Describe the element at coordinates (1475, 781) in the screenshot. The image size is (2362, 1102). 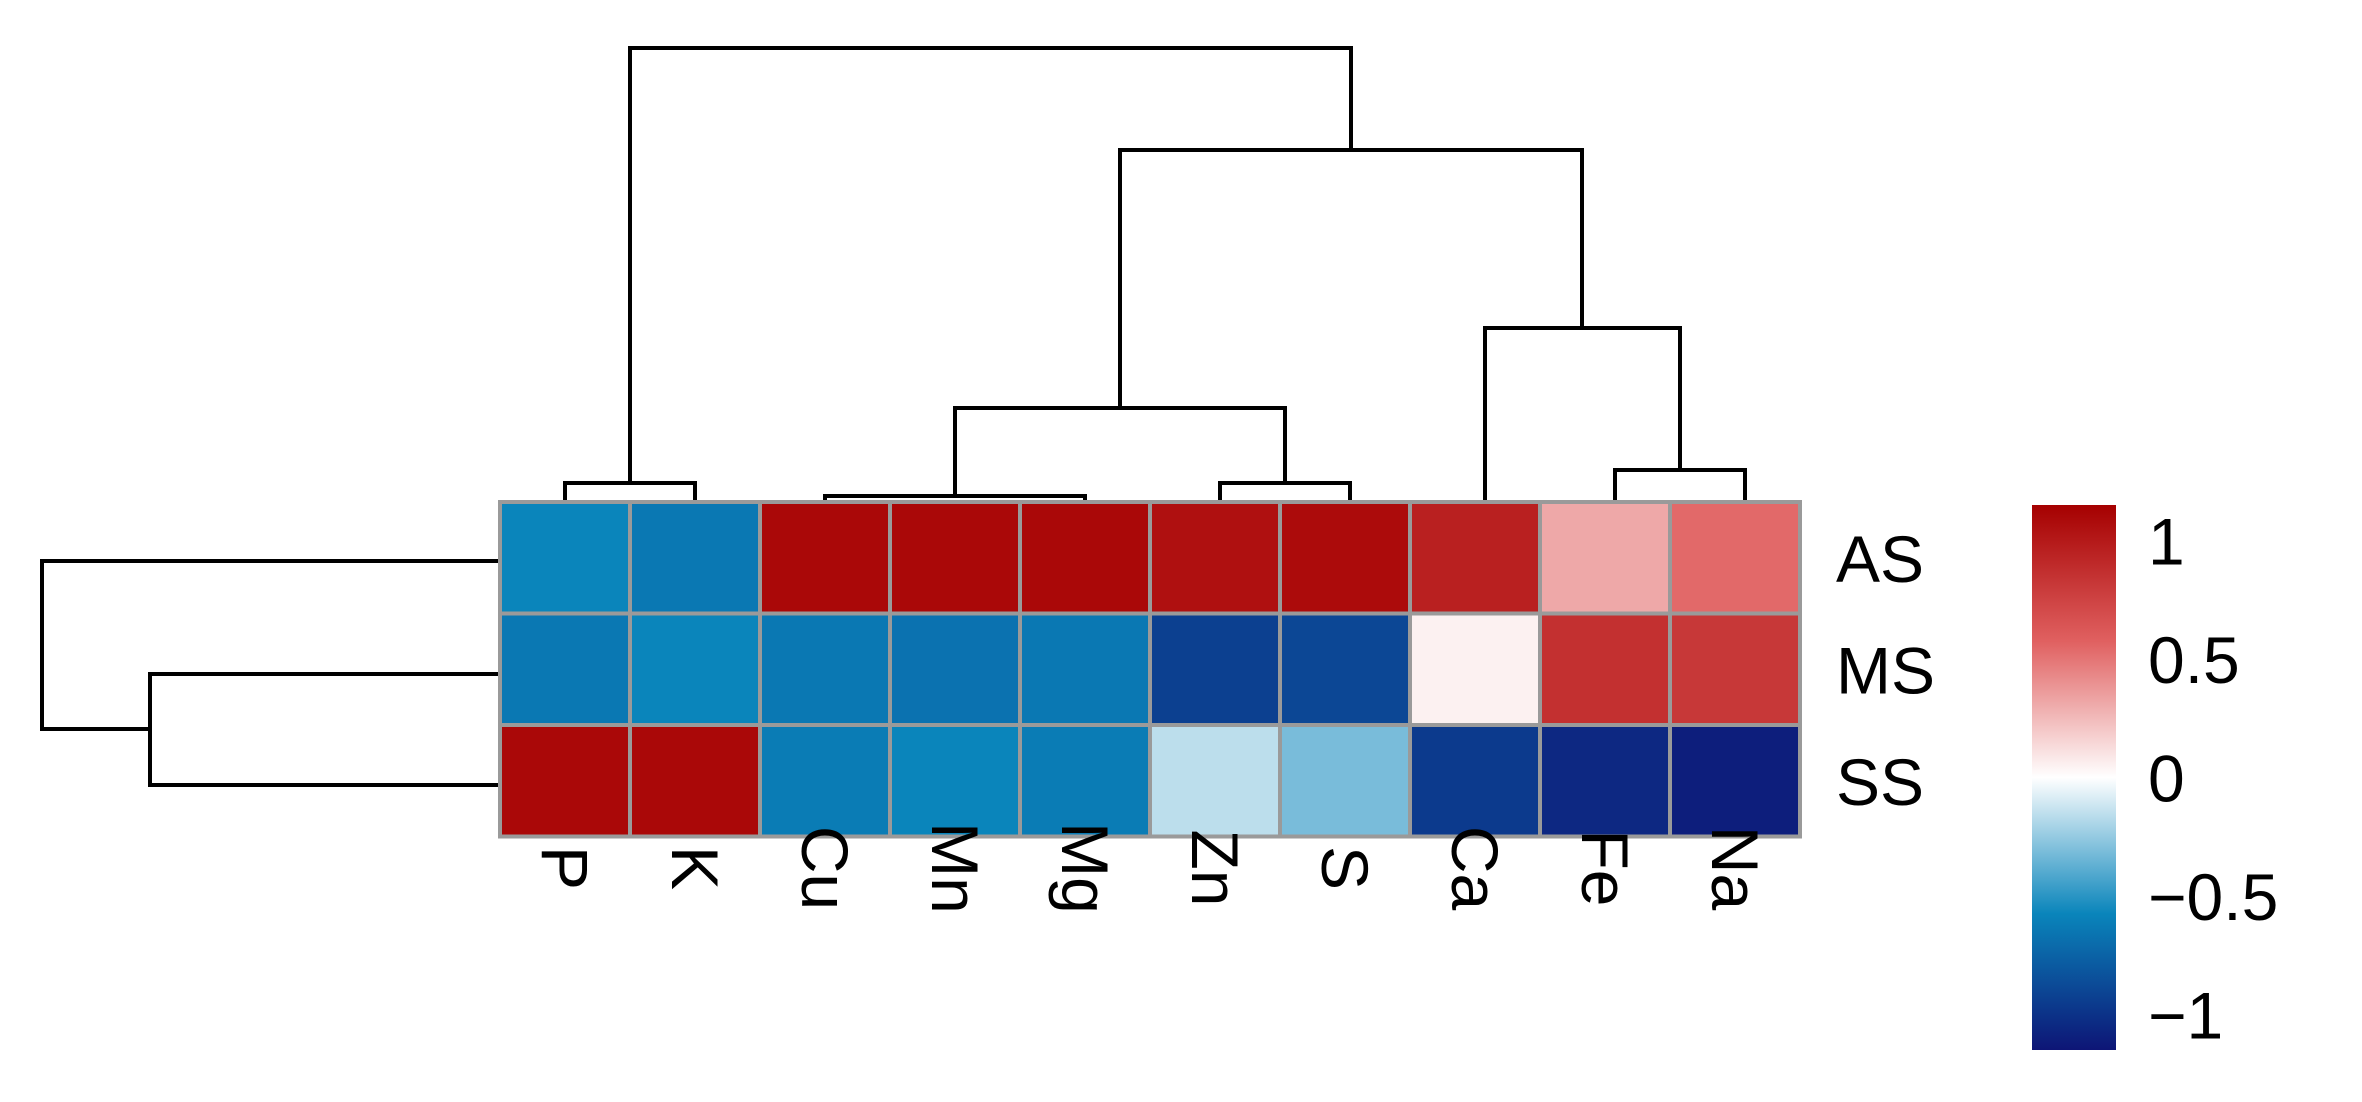
I see `heatmap-cell-ss-ca` at that location.